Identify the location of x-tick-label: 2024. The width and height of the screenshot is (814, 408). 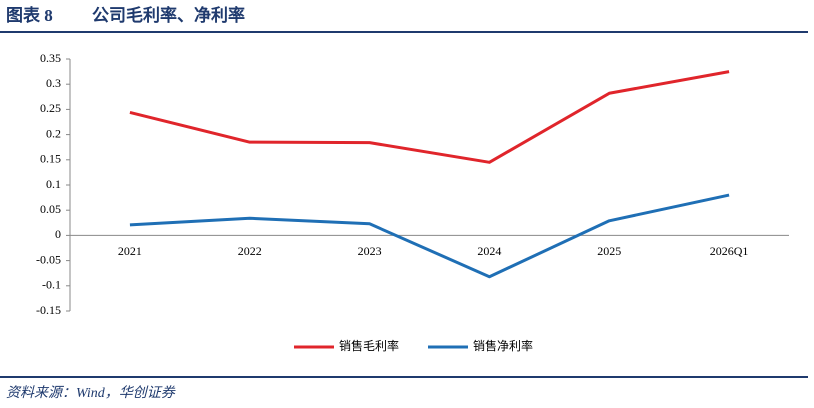
(489, 251).